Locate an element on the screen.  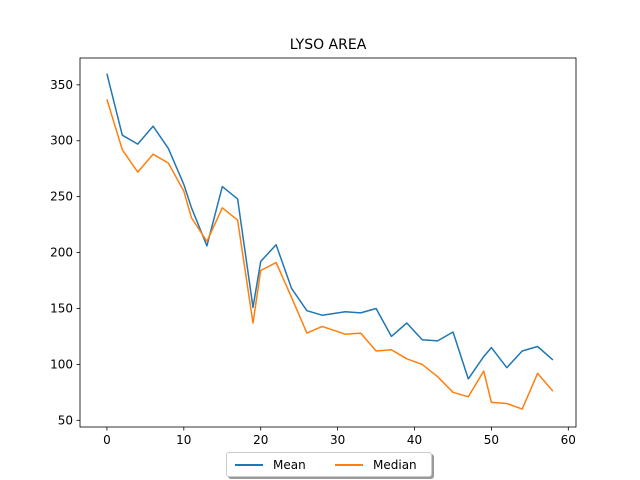
x-tick-label: 40 is located at coordinates (414, 440).